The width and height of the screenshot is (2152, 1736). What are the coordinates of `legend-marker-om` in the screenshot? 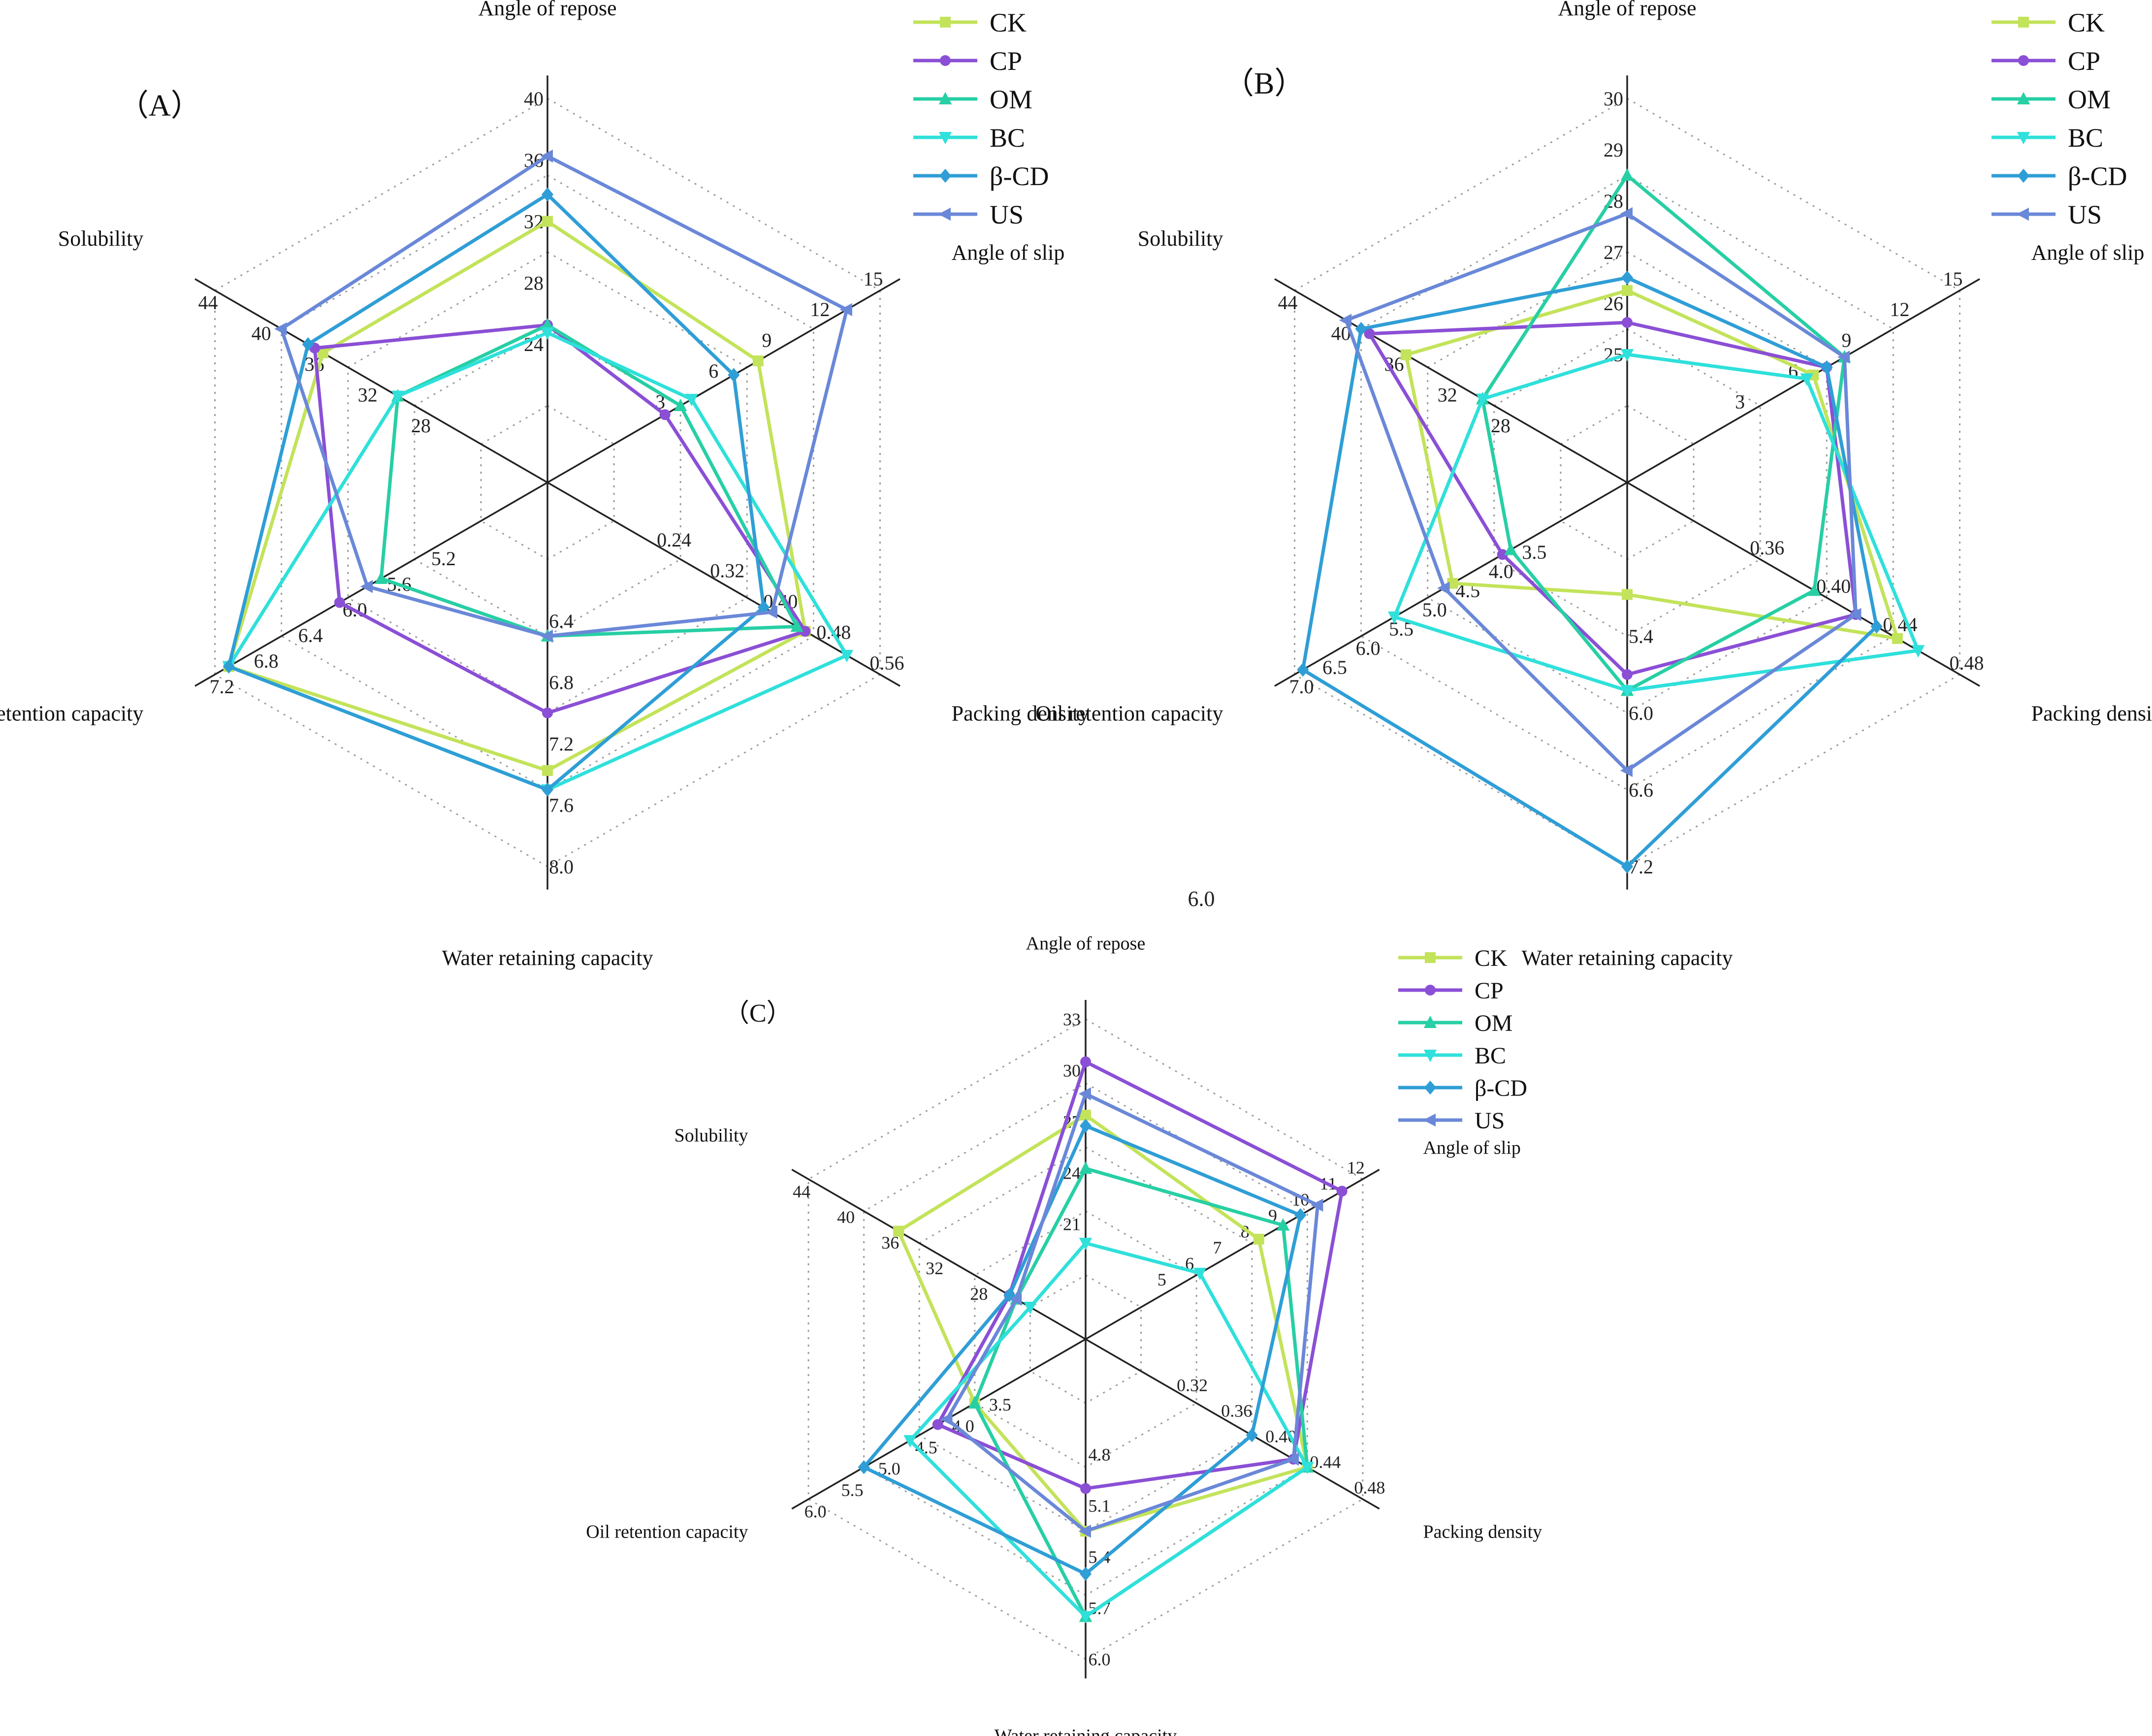 It's located at (2023, 98).